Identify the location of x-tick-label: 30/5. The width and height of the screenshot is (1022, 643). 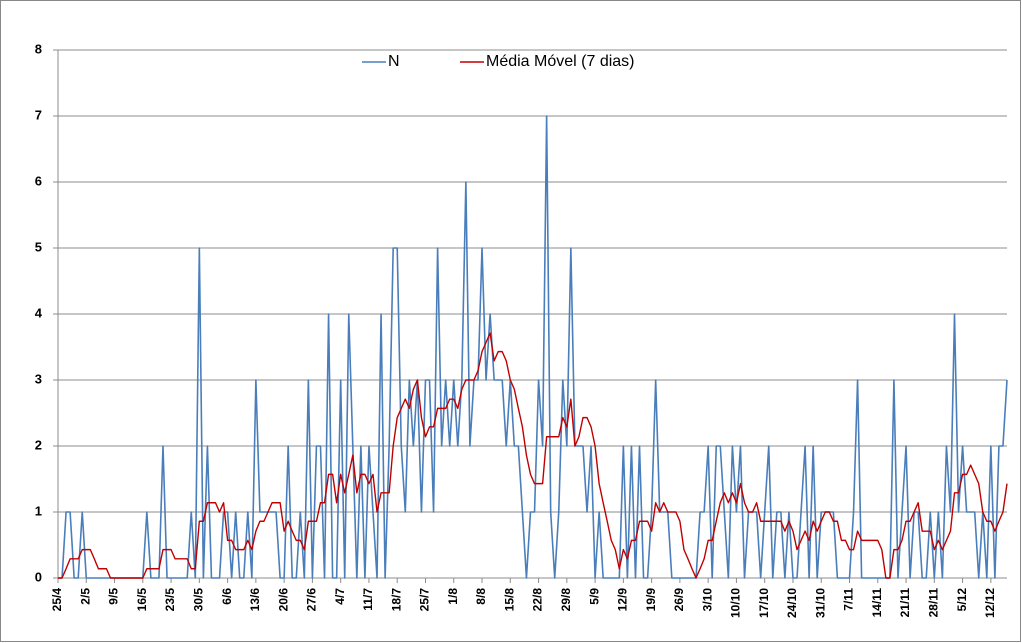
(199, 600).